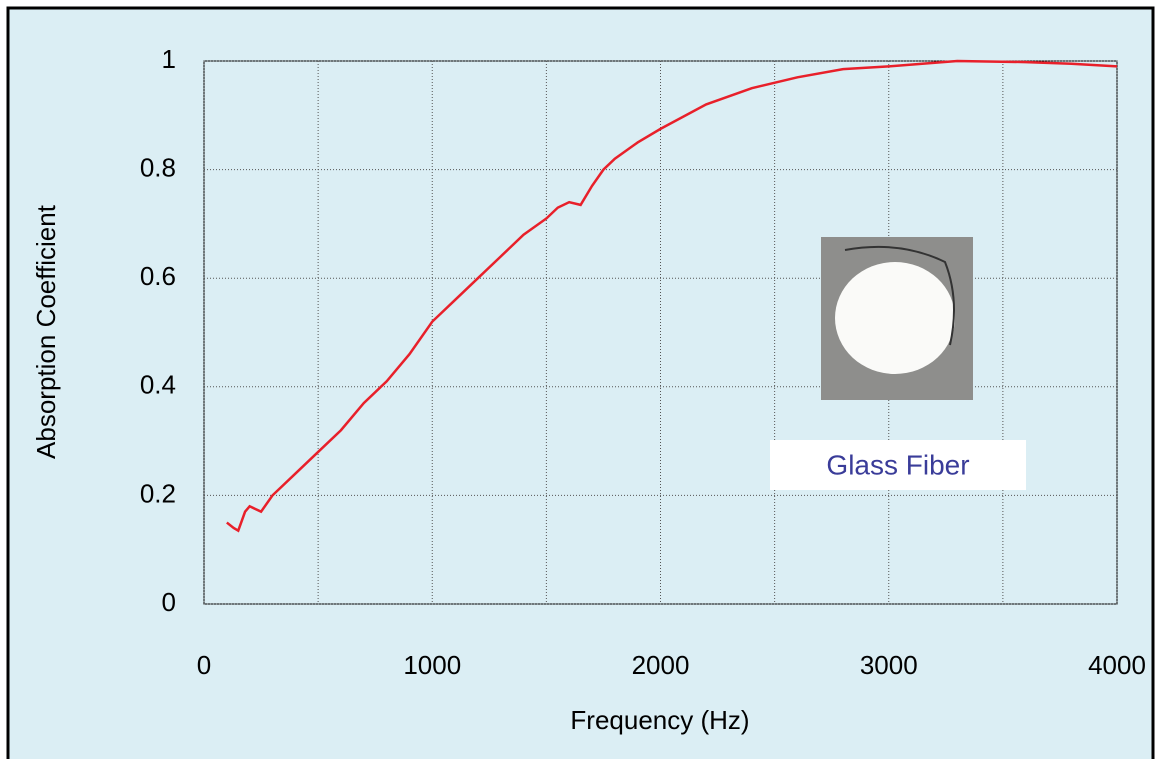  I want to click on y-tick-label: 0.2, so click(158, 493).